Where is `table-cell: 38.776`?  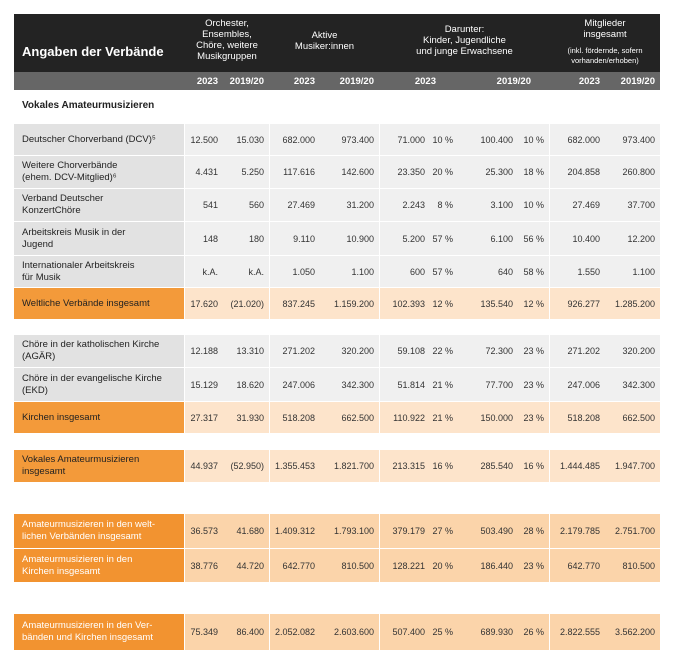
table-cell: 38.776 is located at coordinates (204, 565).